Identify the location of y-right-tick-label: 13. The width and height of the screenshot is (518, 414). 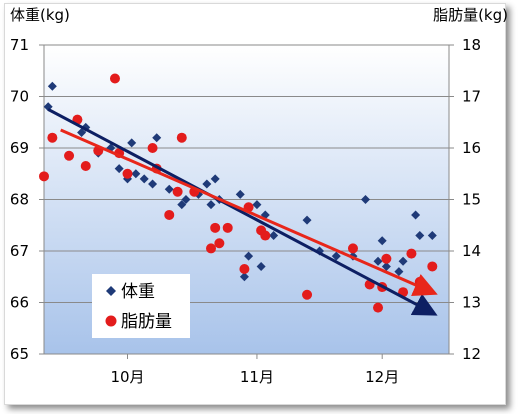
(471, 303).